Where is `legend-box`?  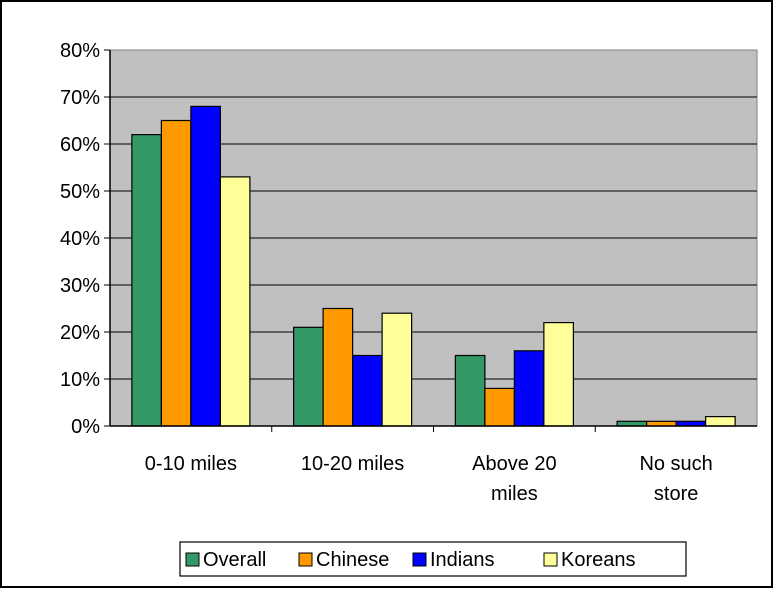 legend-box is located at coordinates (433, 559).